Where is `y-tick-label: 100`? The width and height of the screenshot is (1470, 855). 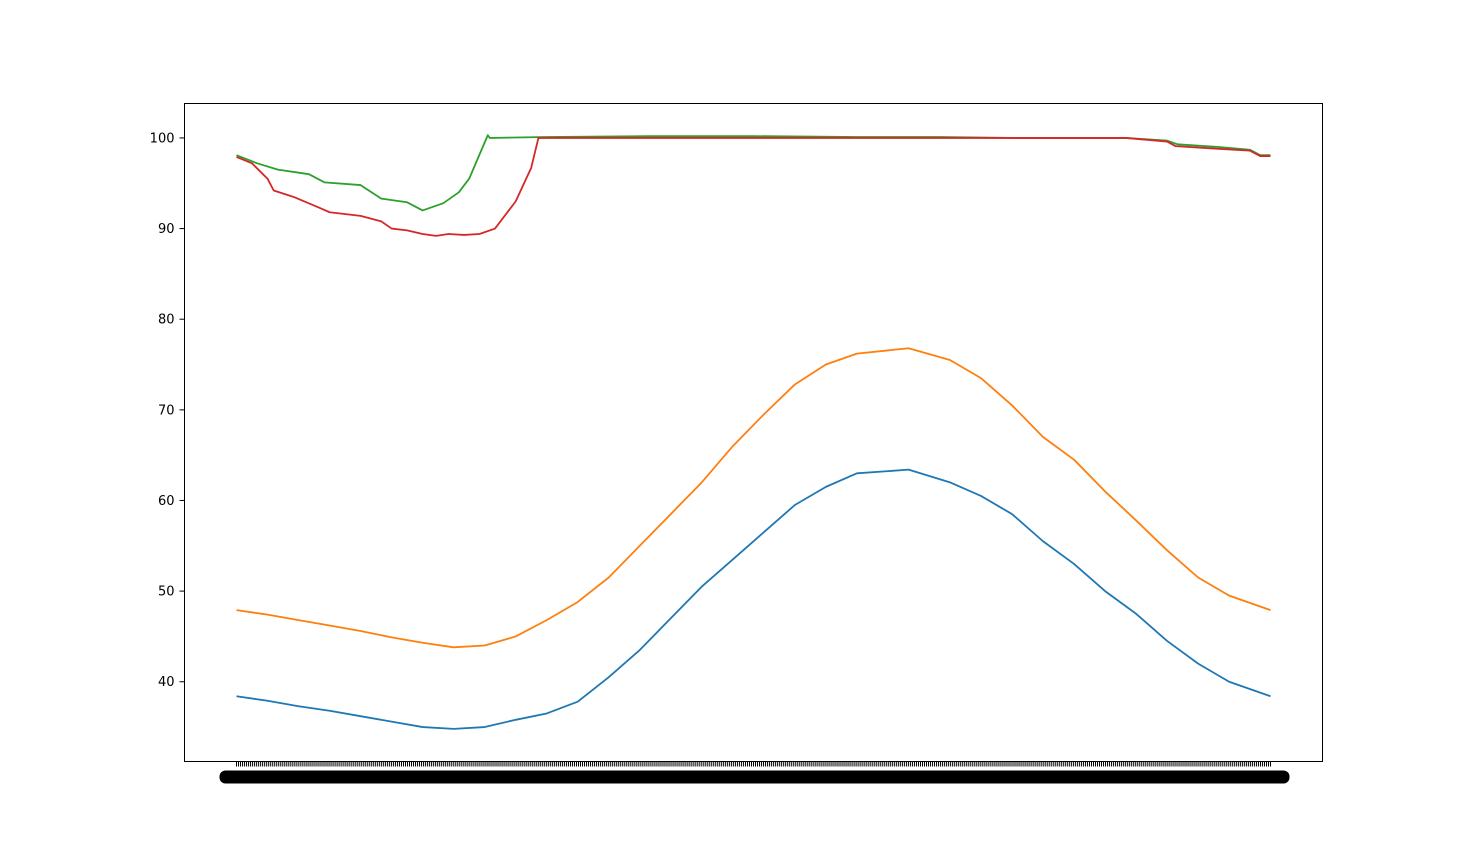 y-tick-label: 100 is located at coordinates (162, 138).